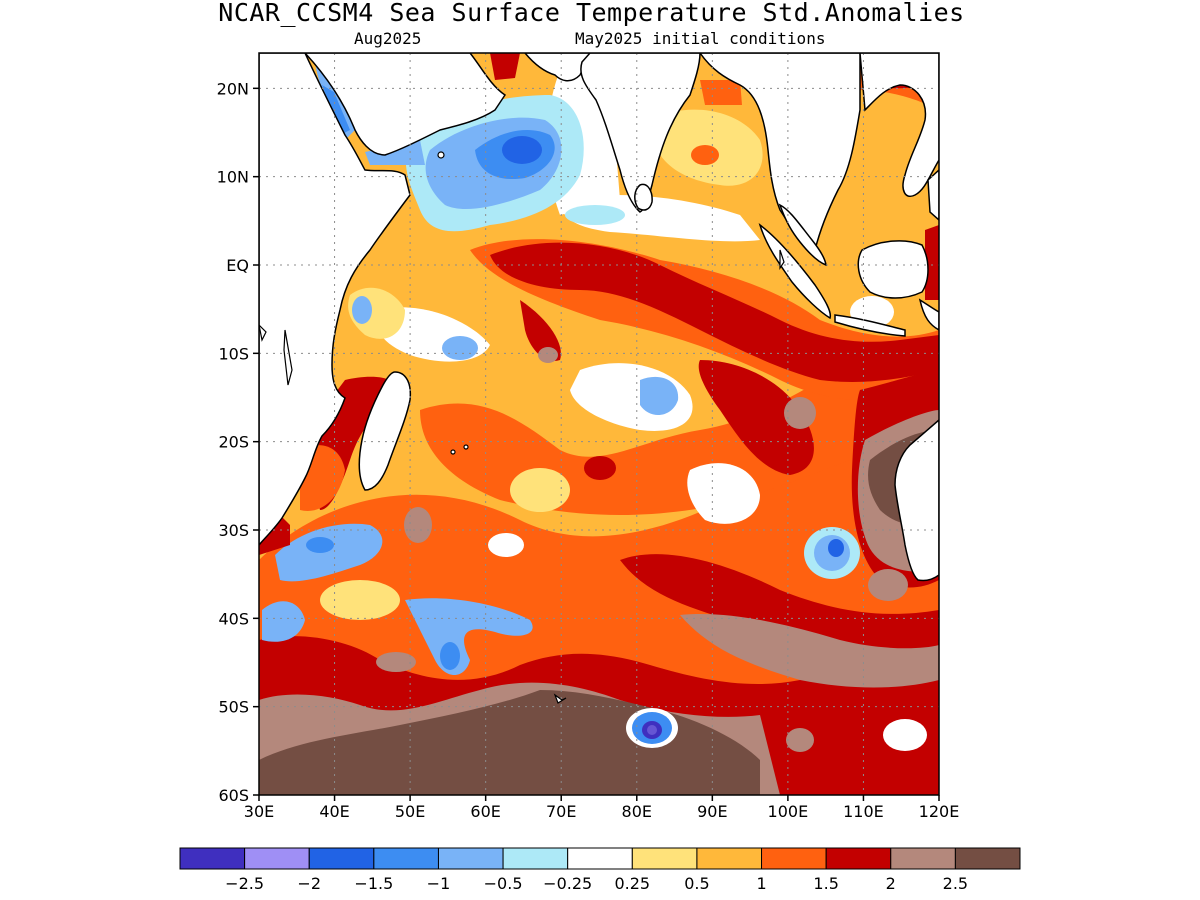 The height and width of the screenshot is (900, 1200). Describe the element at coordinates (700, 38) in the screenshot. I see `init-conditions-label: May2025 initial conditions` at that location.